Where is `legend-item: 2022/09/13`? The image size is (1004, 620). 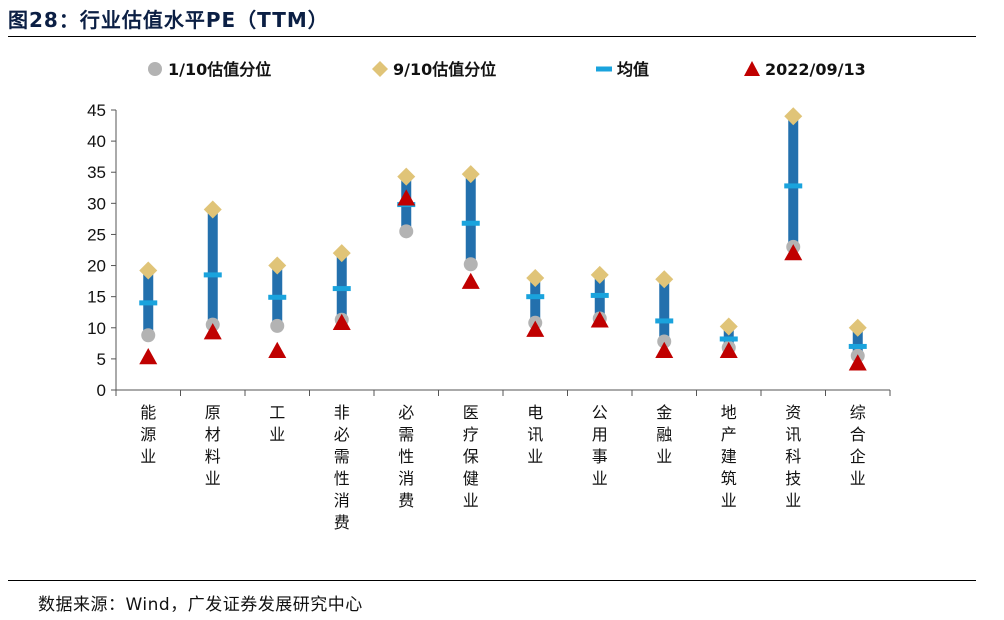 legend-item: 2022/09/13 is located at coordinates (805, 69).